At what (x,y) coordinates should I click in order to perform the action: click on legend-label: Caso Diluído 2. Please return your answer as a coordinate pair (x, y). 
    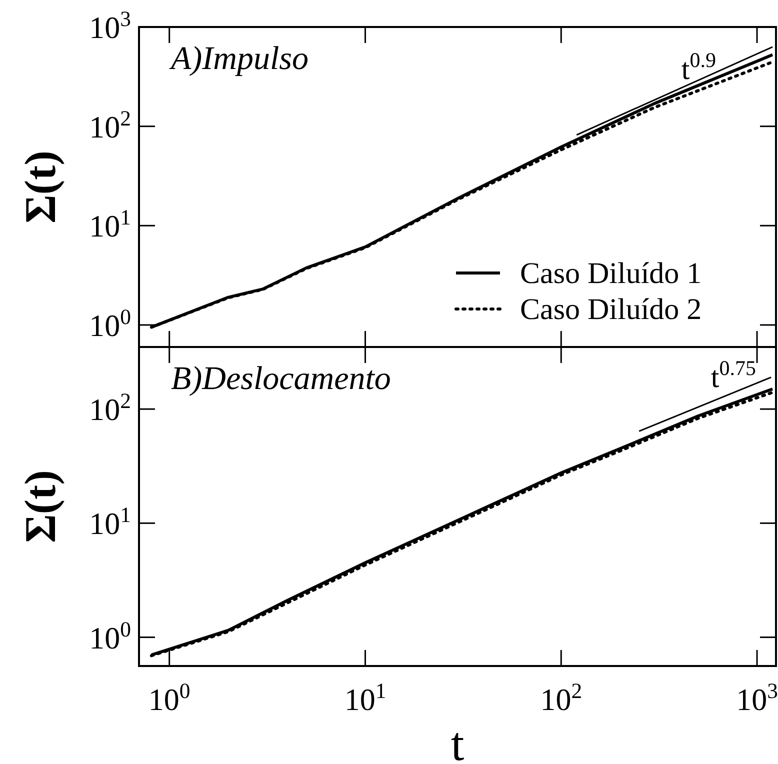
    Looking at the image, I should click on (611, 309).